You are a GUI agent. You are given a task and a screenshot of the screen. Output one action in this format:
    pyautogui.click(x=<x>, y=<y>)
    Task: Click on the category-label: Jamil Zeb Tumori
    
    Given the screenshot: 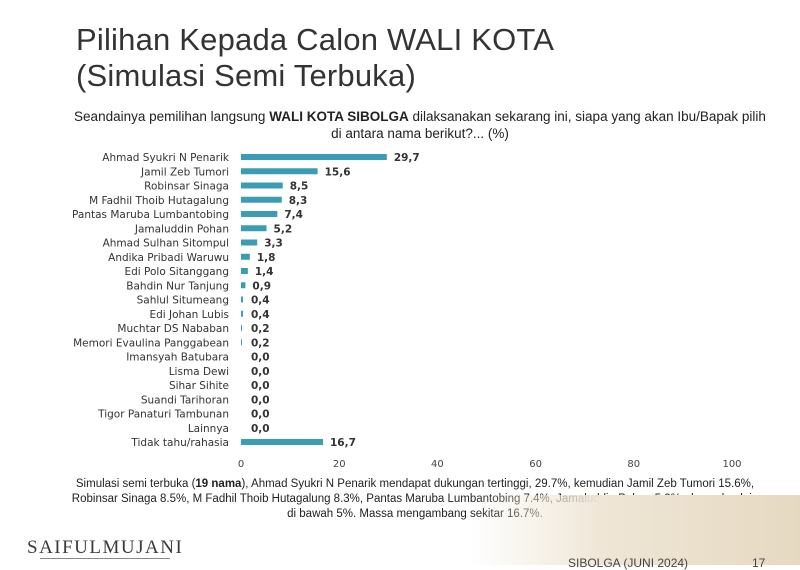 What is the action you would take?
    pyautogui.click(x=184, y=172)
    